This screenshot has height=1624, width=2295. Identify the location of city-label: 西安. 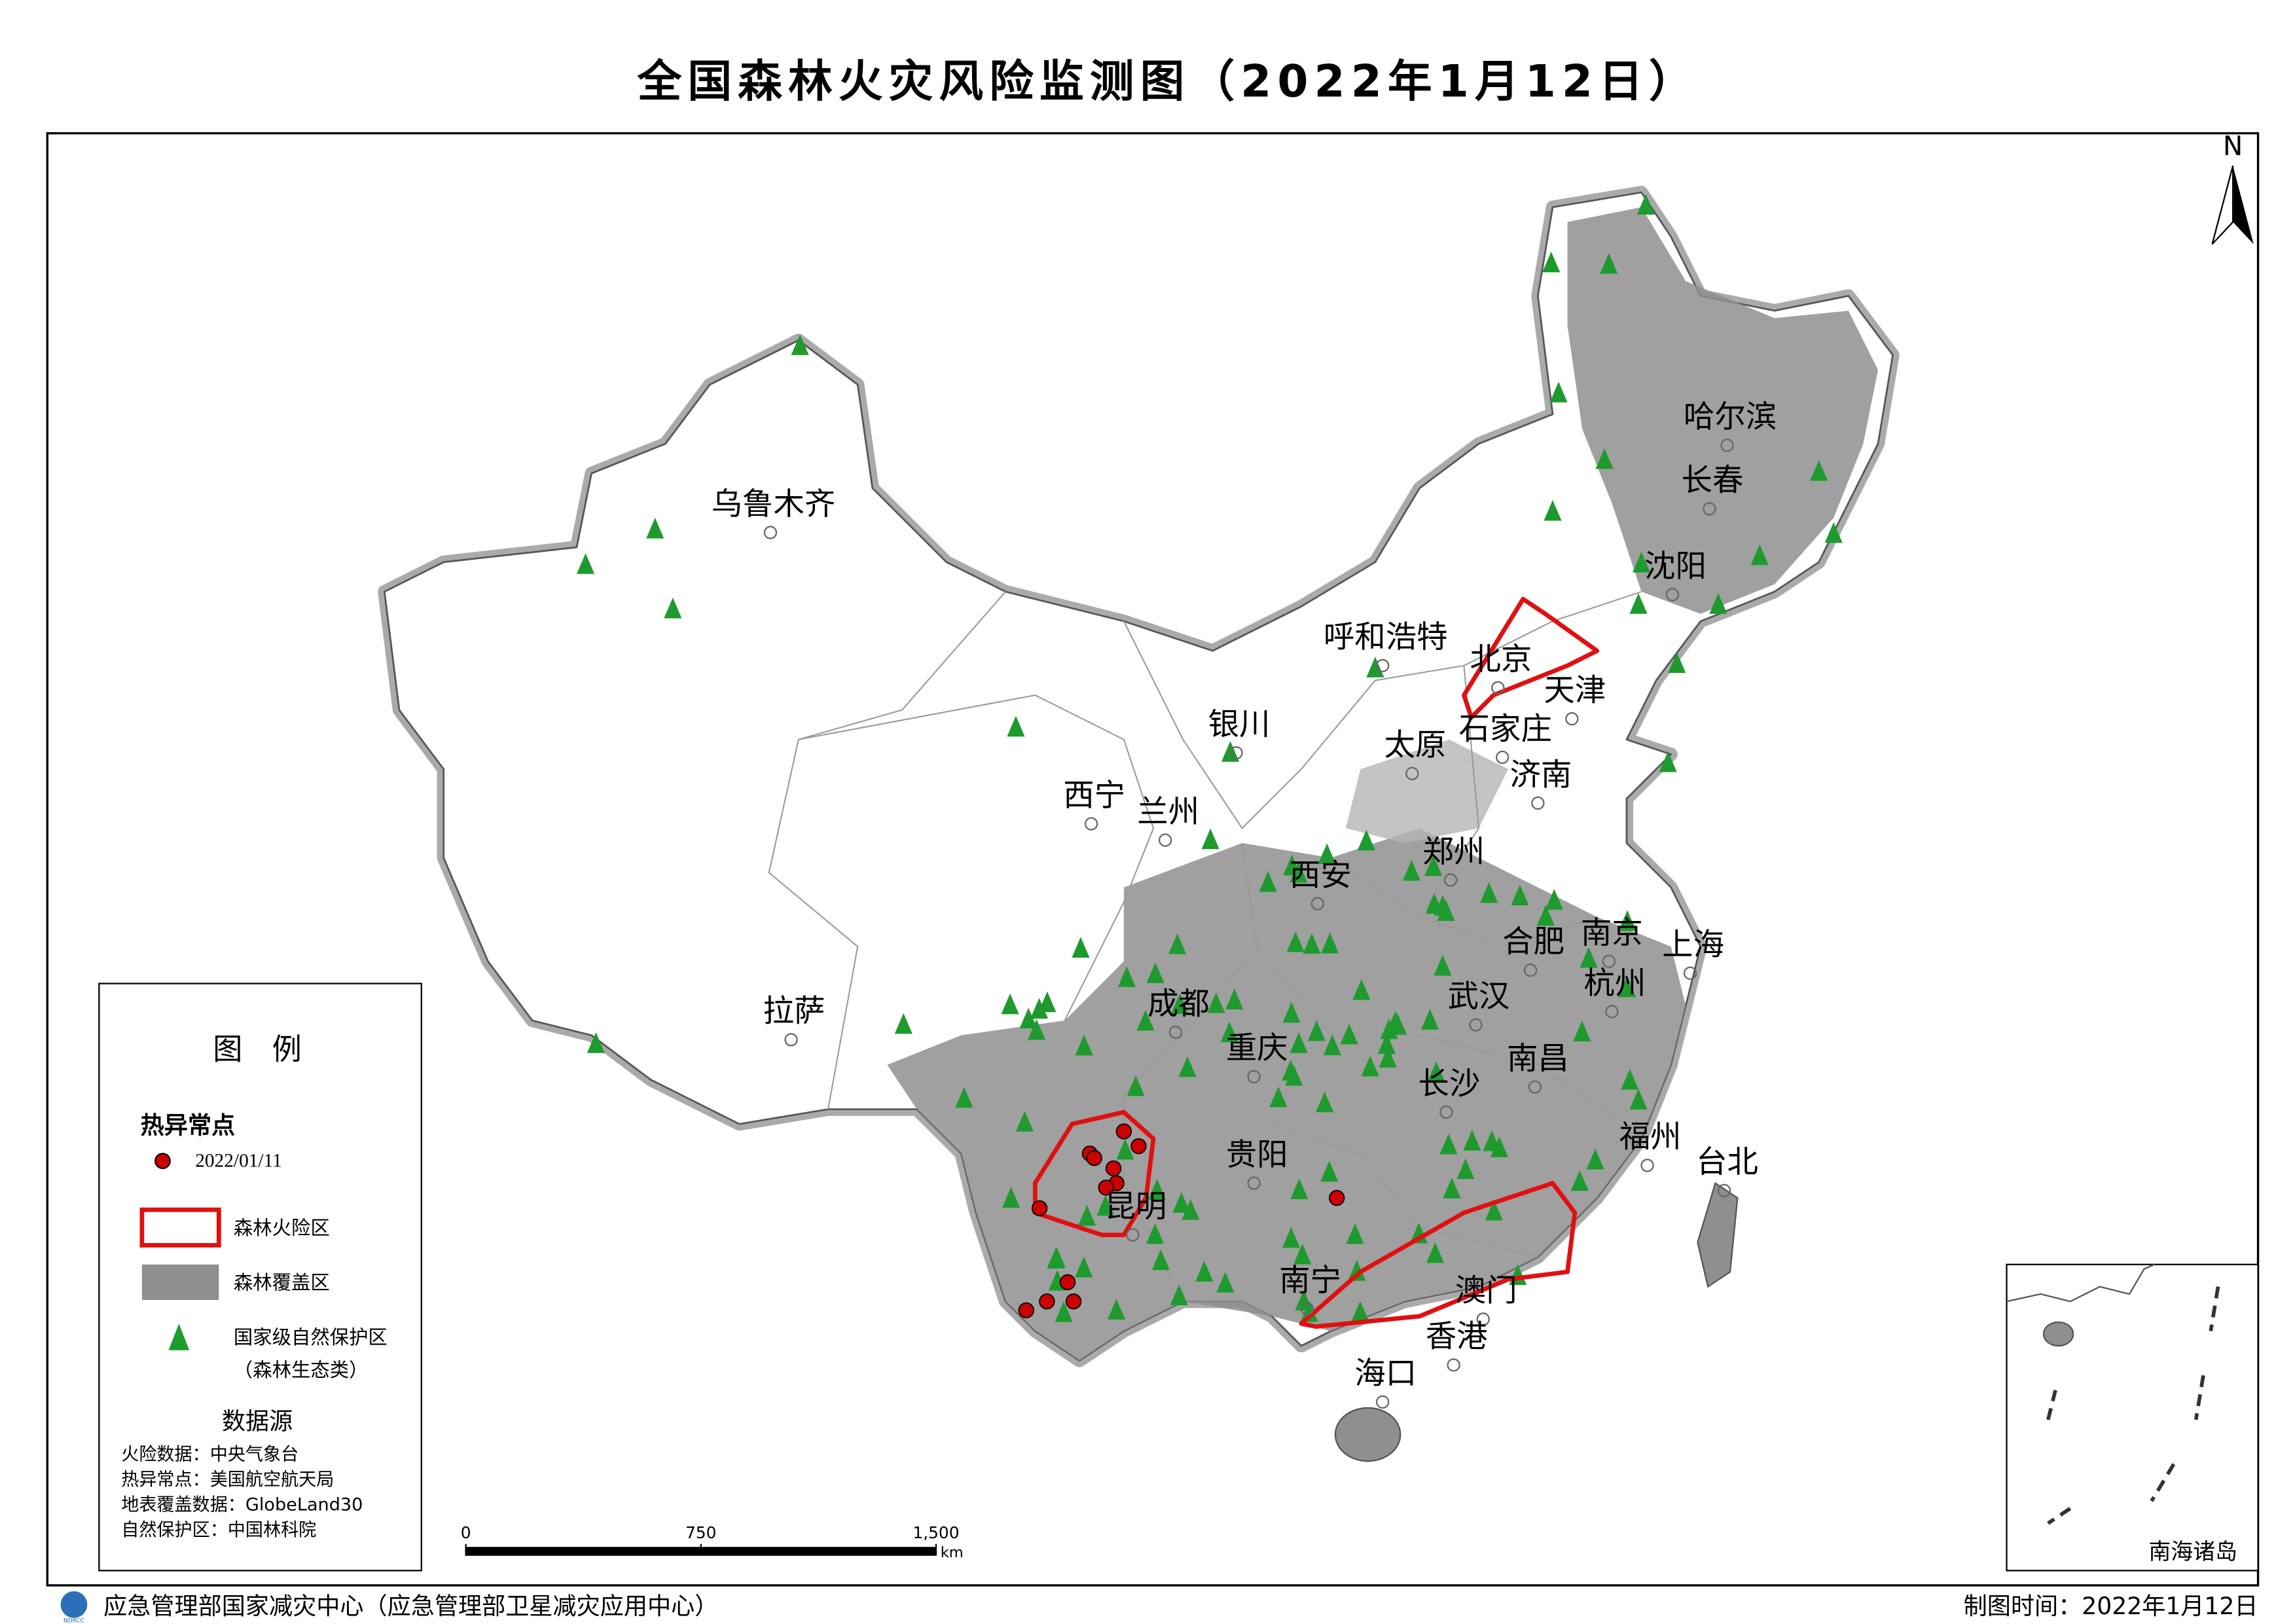
(1321, 875).